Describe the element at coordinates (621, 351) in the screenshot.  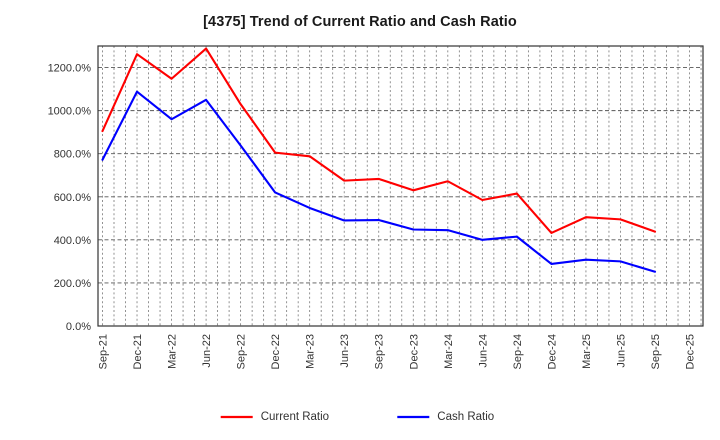
I see `x-axis-tick-label: Jun-25` at that location.